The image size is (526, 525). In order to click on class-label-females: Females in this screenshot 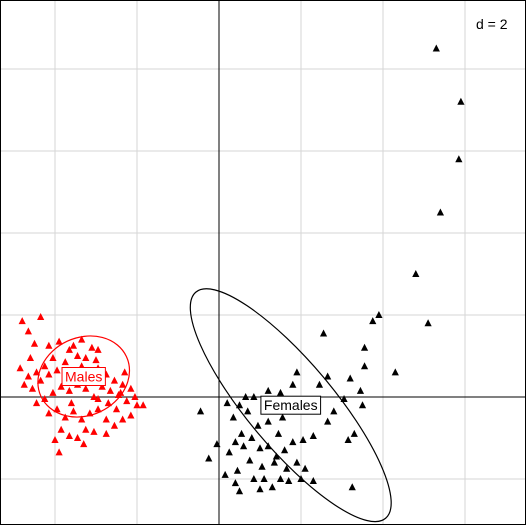, I will do `click(291, 405)`.